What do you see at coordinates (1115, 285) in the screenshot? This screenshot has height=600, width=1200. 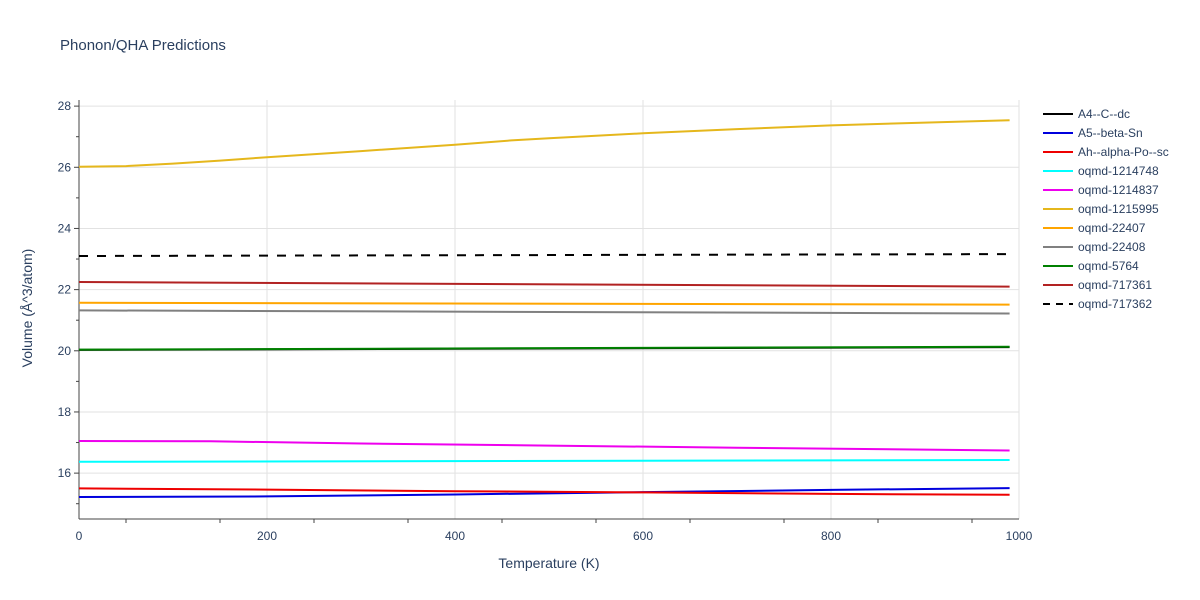 I see `legend-label: oqmd-717361` at bounding box center [1115, 285].